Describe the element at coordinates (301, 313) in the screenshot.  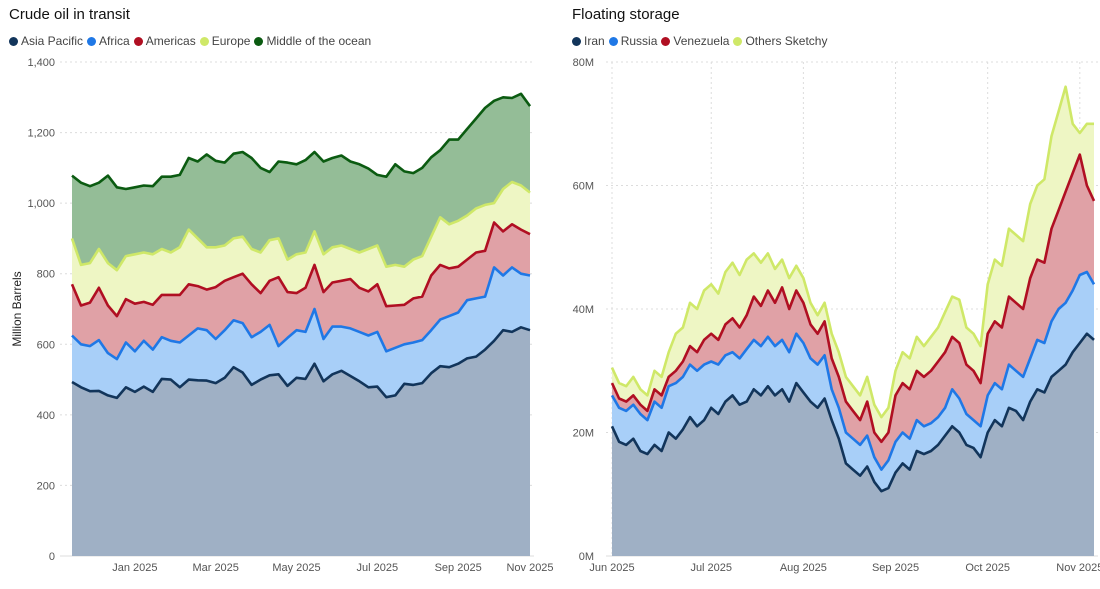
I see `line-africa` at that location.